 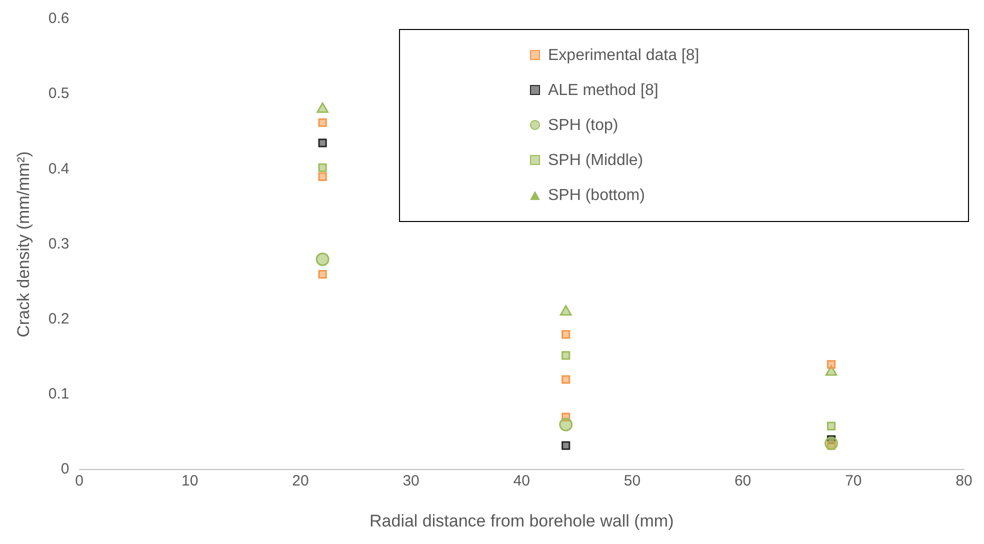 What do you see at coordinates (624, 55) in the screenshot?
I see `legend-label: Experimental data [8]` at bounding box center [624, 55].